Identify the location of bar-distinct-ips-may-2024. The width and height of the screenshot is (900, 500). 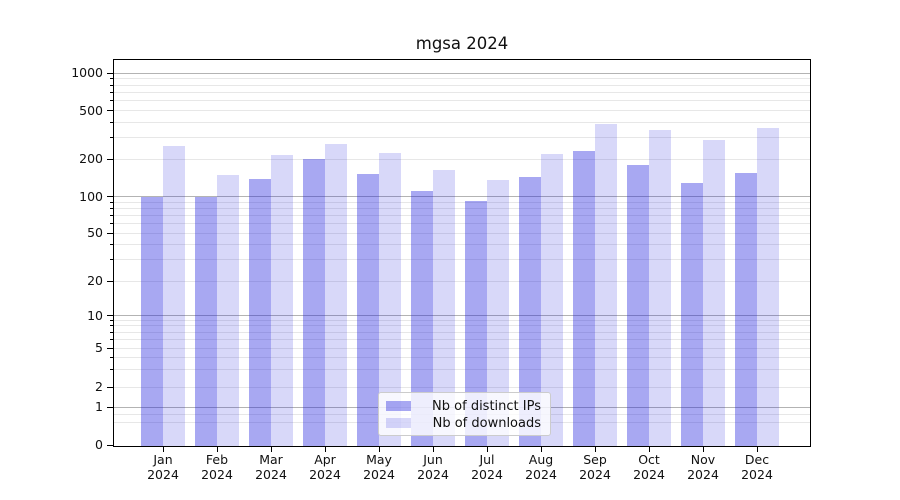
(368, 310).